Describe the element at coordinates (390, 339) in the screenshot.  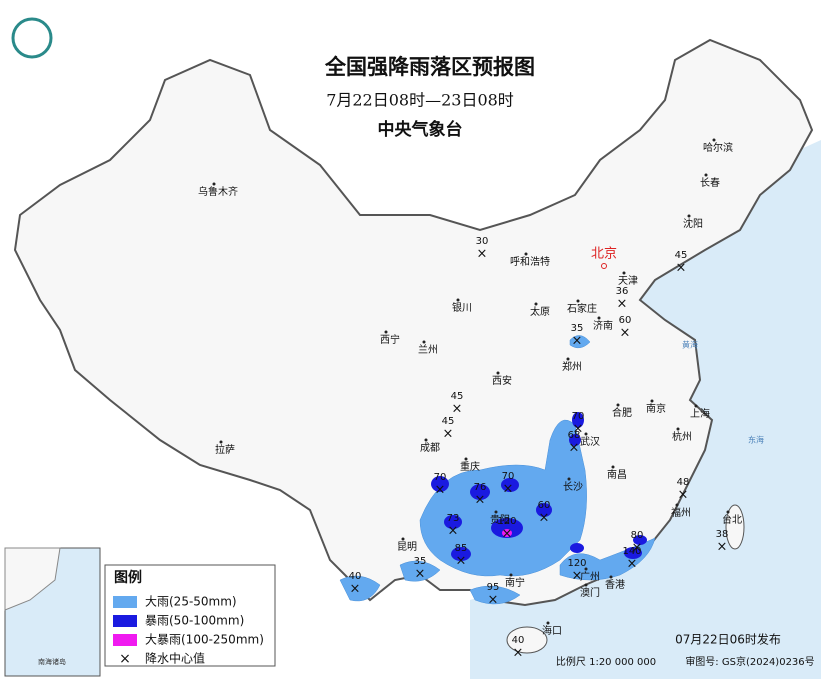
I see `city-label: 西宁` at that location.